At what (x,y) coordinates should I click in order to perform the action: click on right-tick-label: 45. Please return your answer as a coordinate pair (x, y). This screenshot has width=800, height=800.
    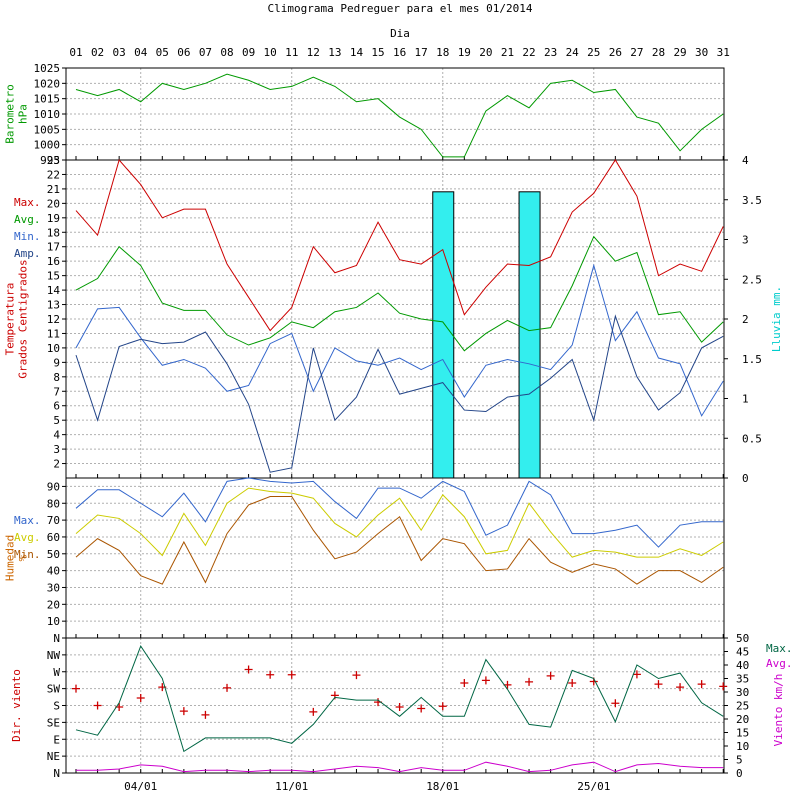
    Looking at the image, I should click on (742, 652).